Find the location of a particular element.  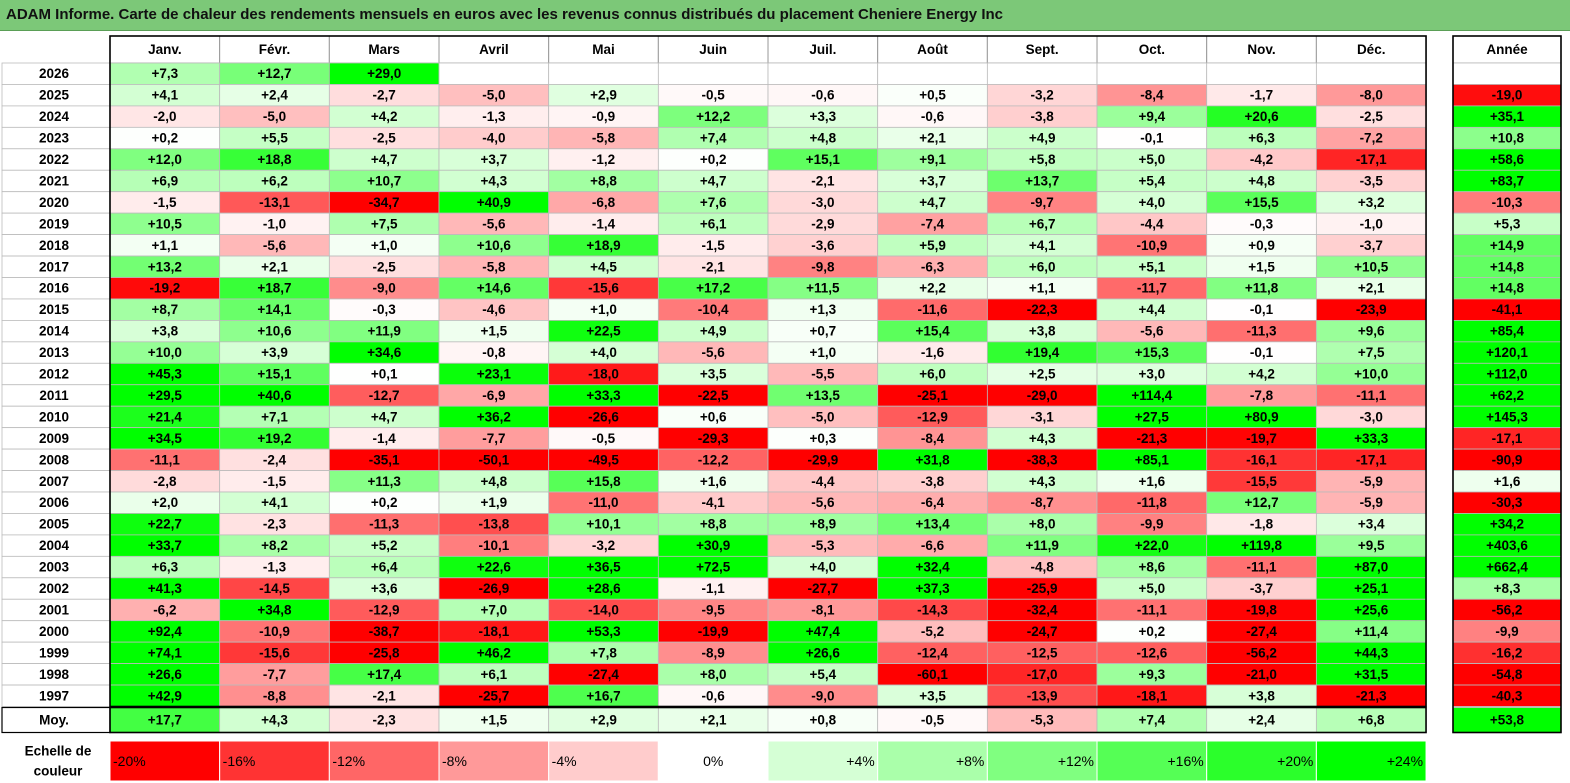

cell-value: +92,4 is located at coordinates (165, 631).